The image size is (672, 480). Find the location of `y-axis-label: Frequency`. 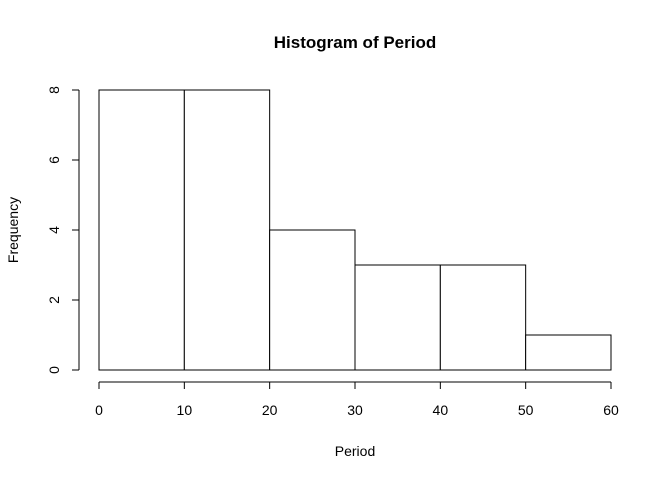

y-axis-label: Frequency is located at coordinates (13, 230).